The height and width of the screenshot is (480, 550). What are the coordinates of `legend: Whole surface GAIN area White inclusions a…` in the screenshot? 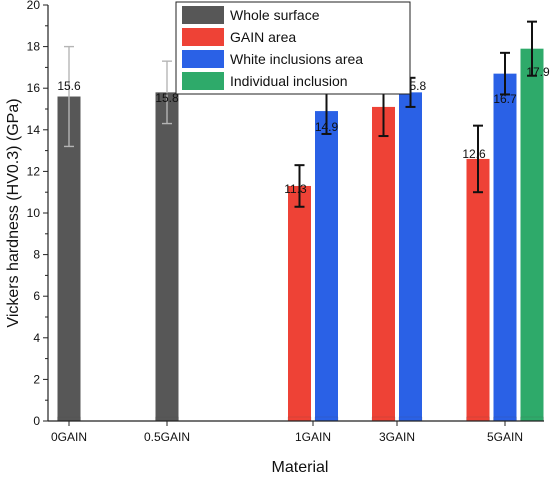 It's located at (293, 48).